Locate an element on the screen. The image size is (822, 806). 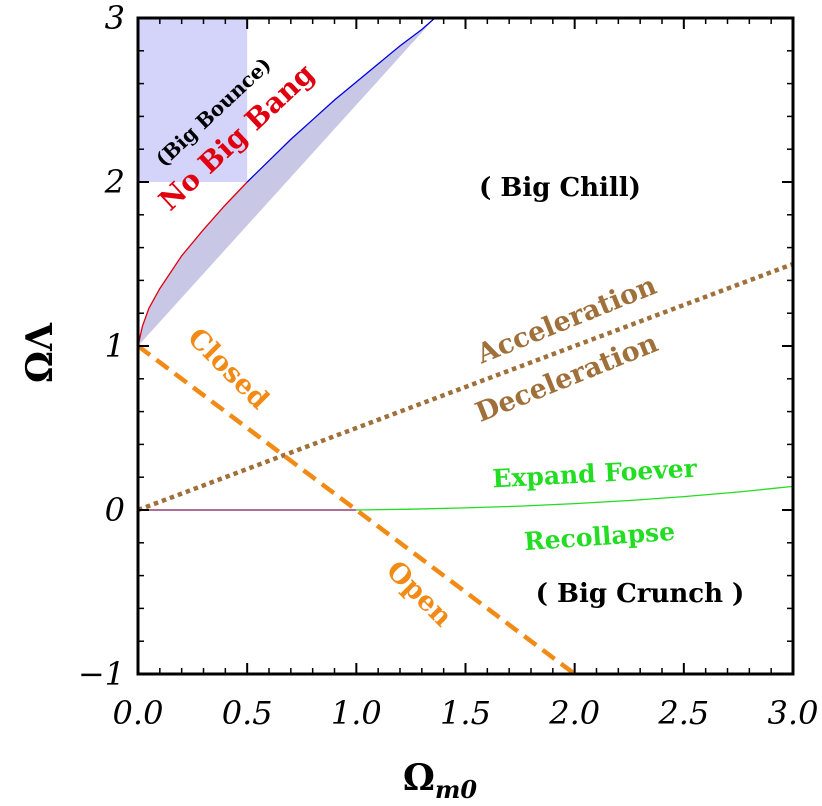
annotation-big-chill: ( Big Chill) is located at coordinates (560, 188).